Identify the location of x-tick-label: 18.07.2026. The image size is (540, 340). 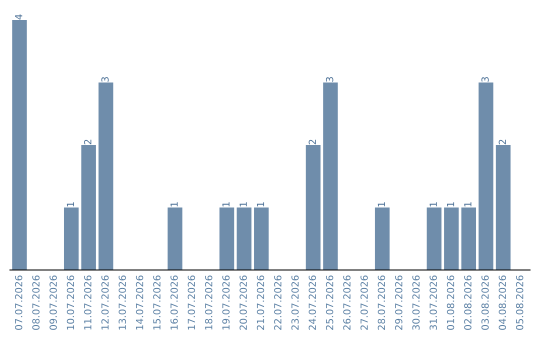
(208, 302).